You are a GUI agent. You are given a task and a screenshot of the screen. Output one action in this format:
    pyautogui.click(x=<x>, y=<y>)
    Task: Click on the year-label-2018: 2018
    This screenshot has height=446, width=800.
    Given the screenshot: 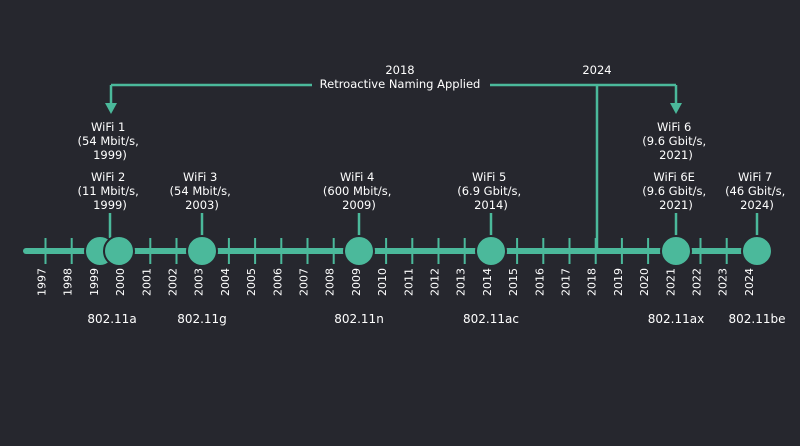 What is the action you would take?
    pyautogui.click(x=592, y=282)
    